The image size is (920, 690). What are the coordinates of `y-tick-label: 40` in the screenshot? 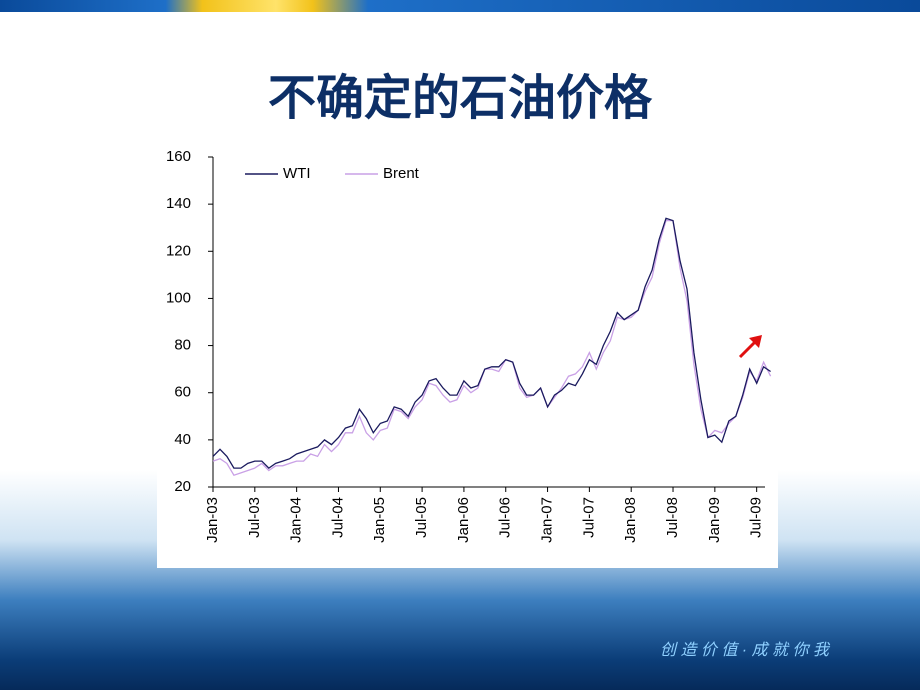 It's located at (182, 439).